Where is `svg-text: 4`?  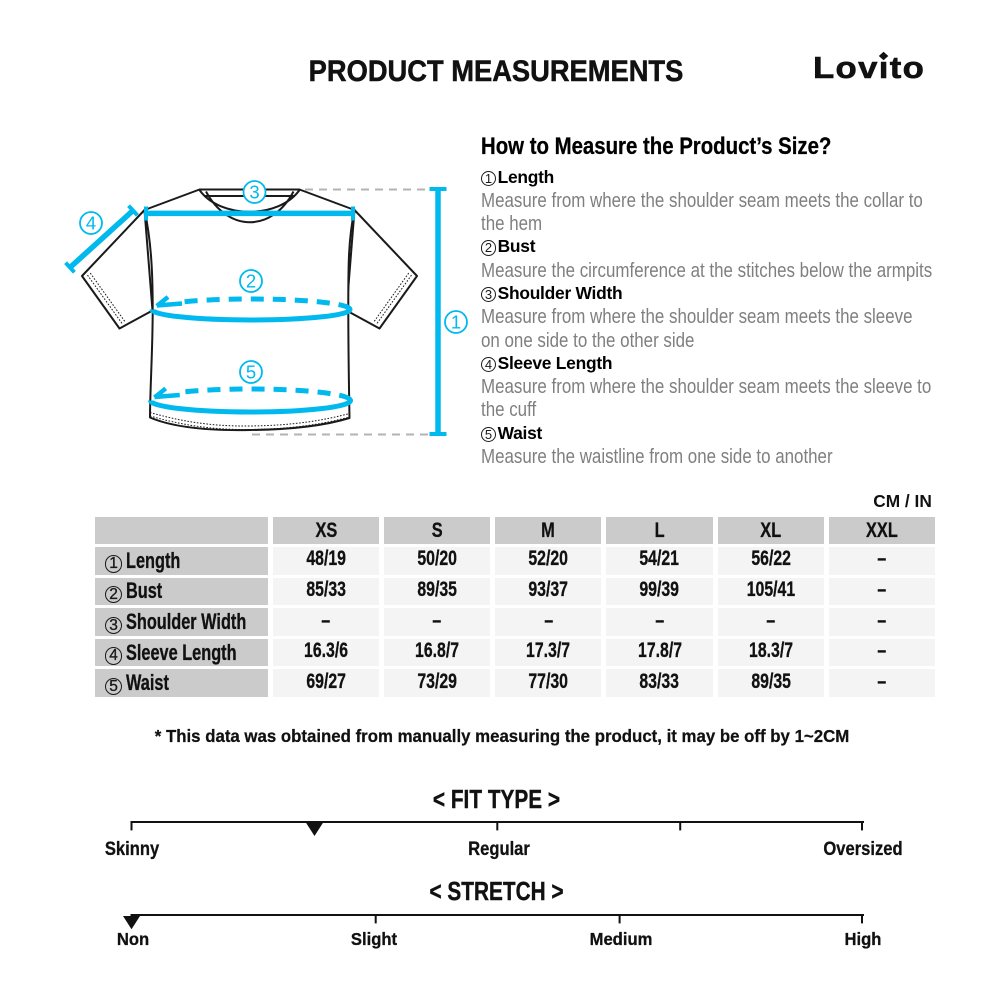
svg-text: 4 is located at coordinates (91, 222).